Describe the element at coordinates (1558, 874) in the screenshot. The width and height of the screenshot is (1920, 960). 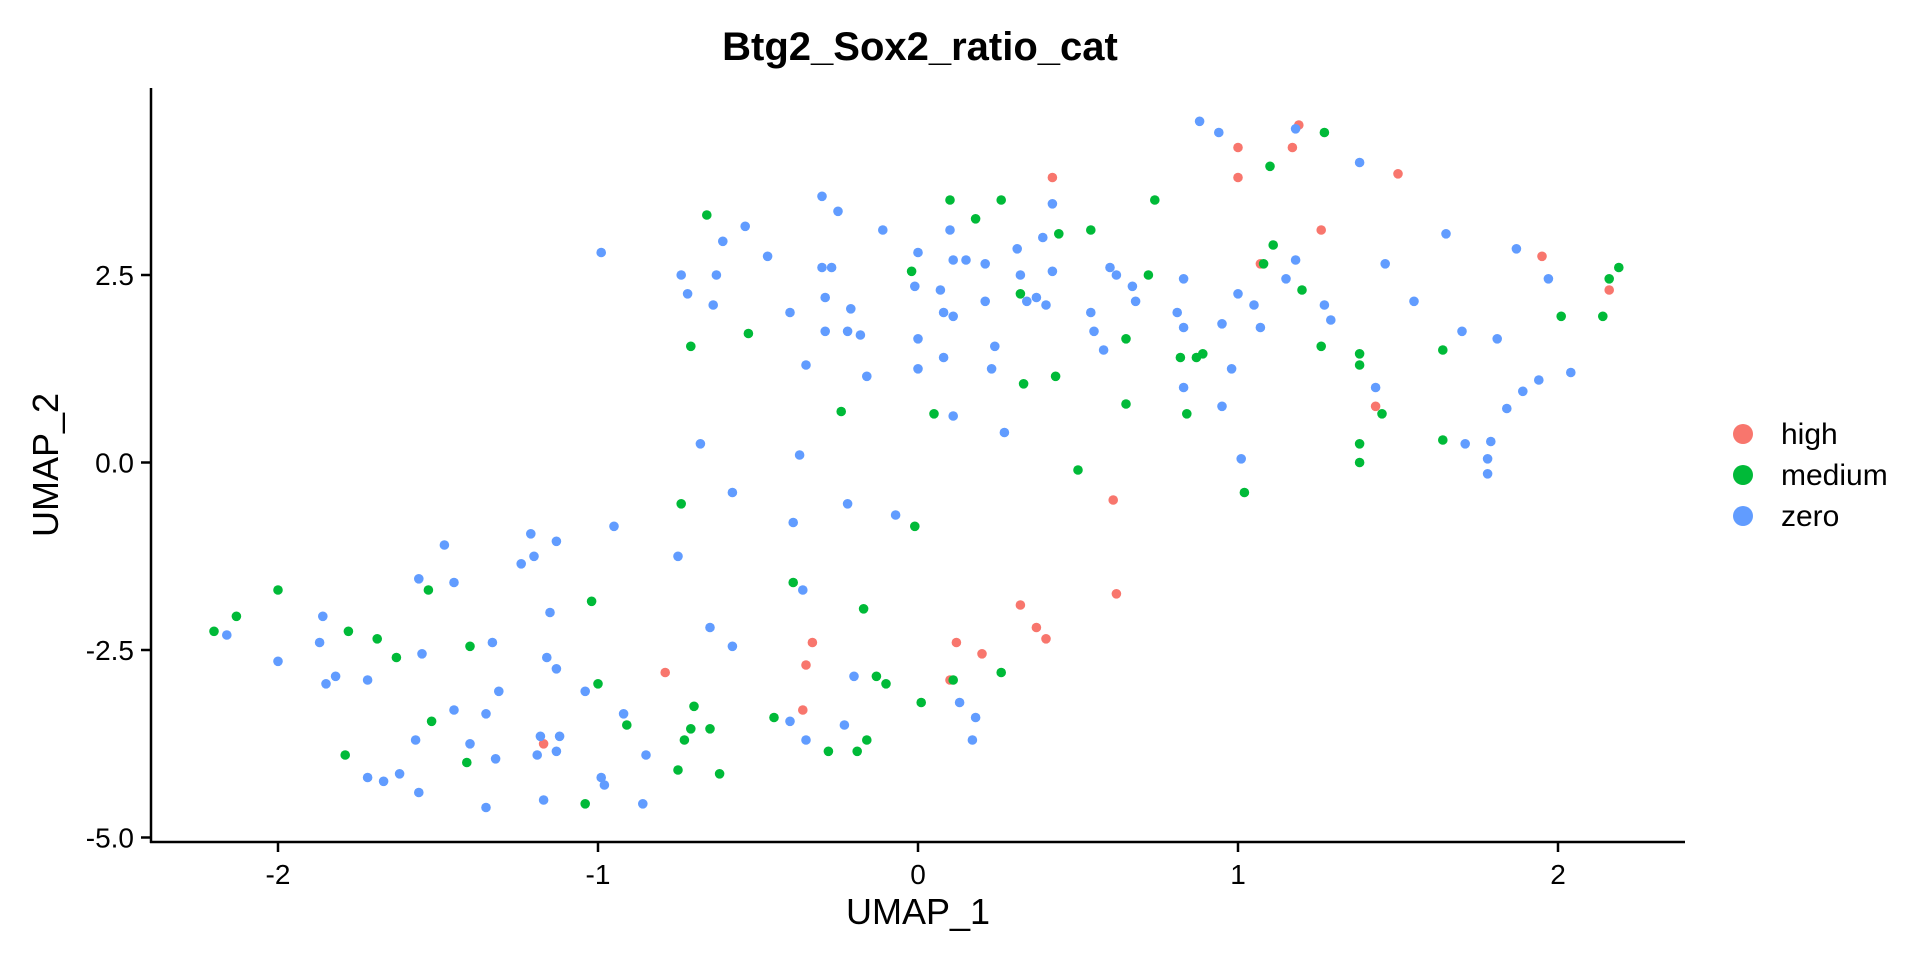
I see `x-tick-label: 2` at that location.